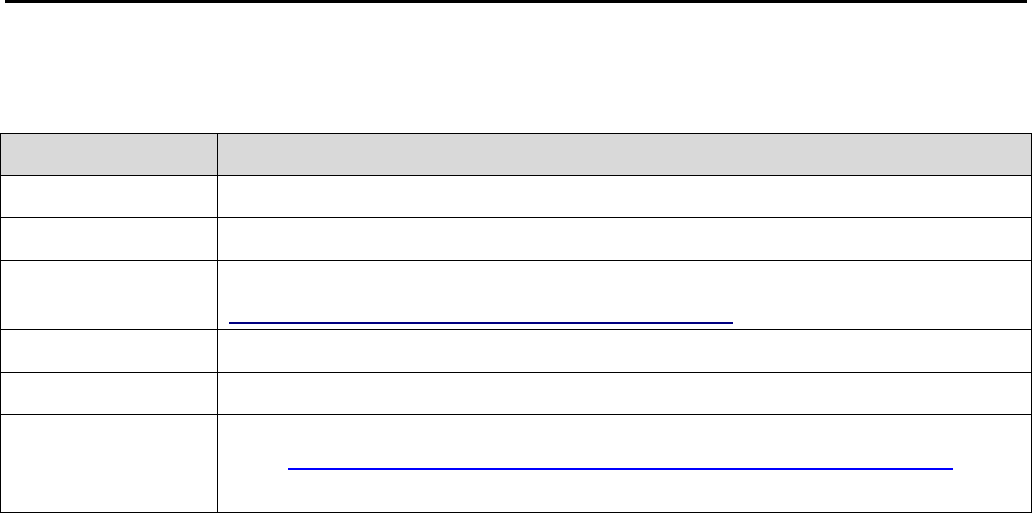 The width and height of the screenshot is (1032, 514). I want to click on visited-link, so click(481, 323).